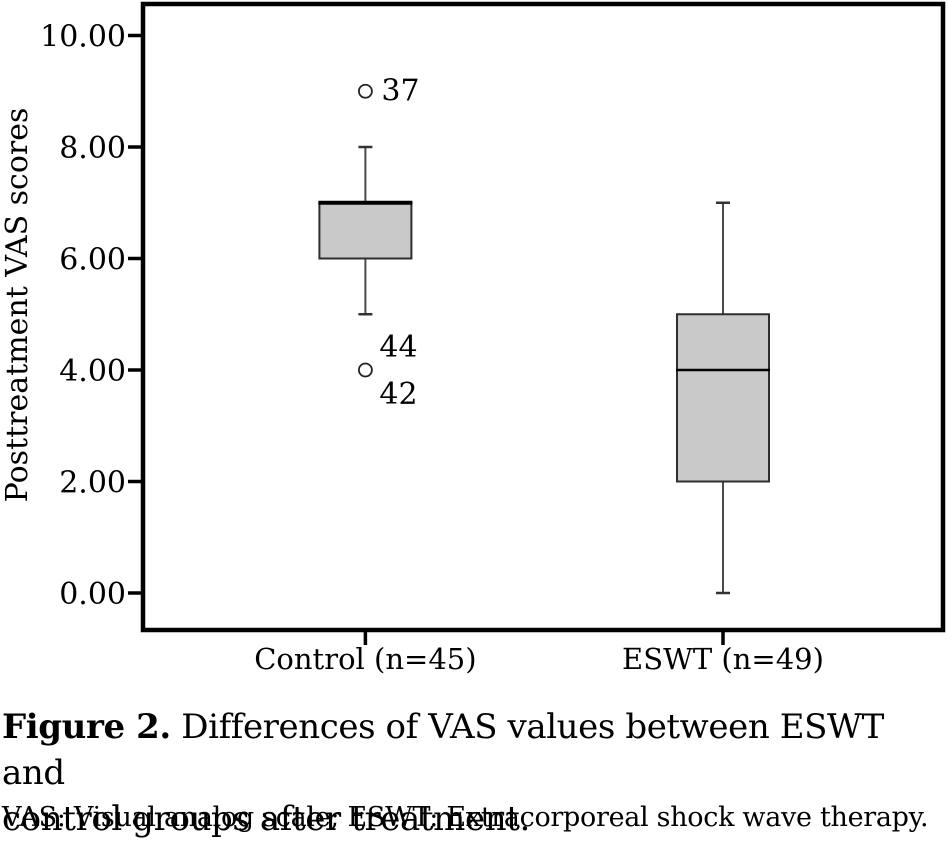  I want to click on x-category-label: Control (n=45), so click(365, 659).